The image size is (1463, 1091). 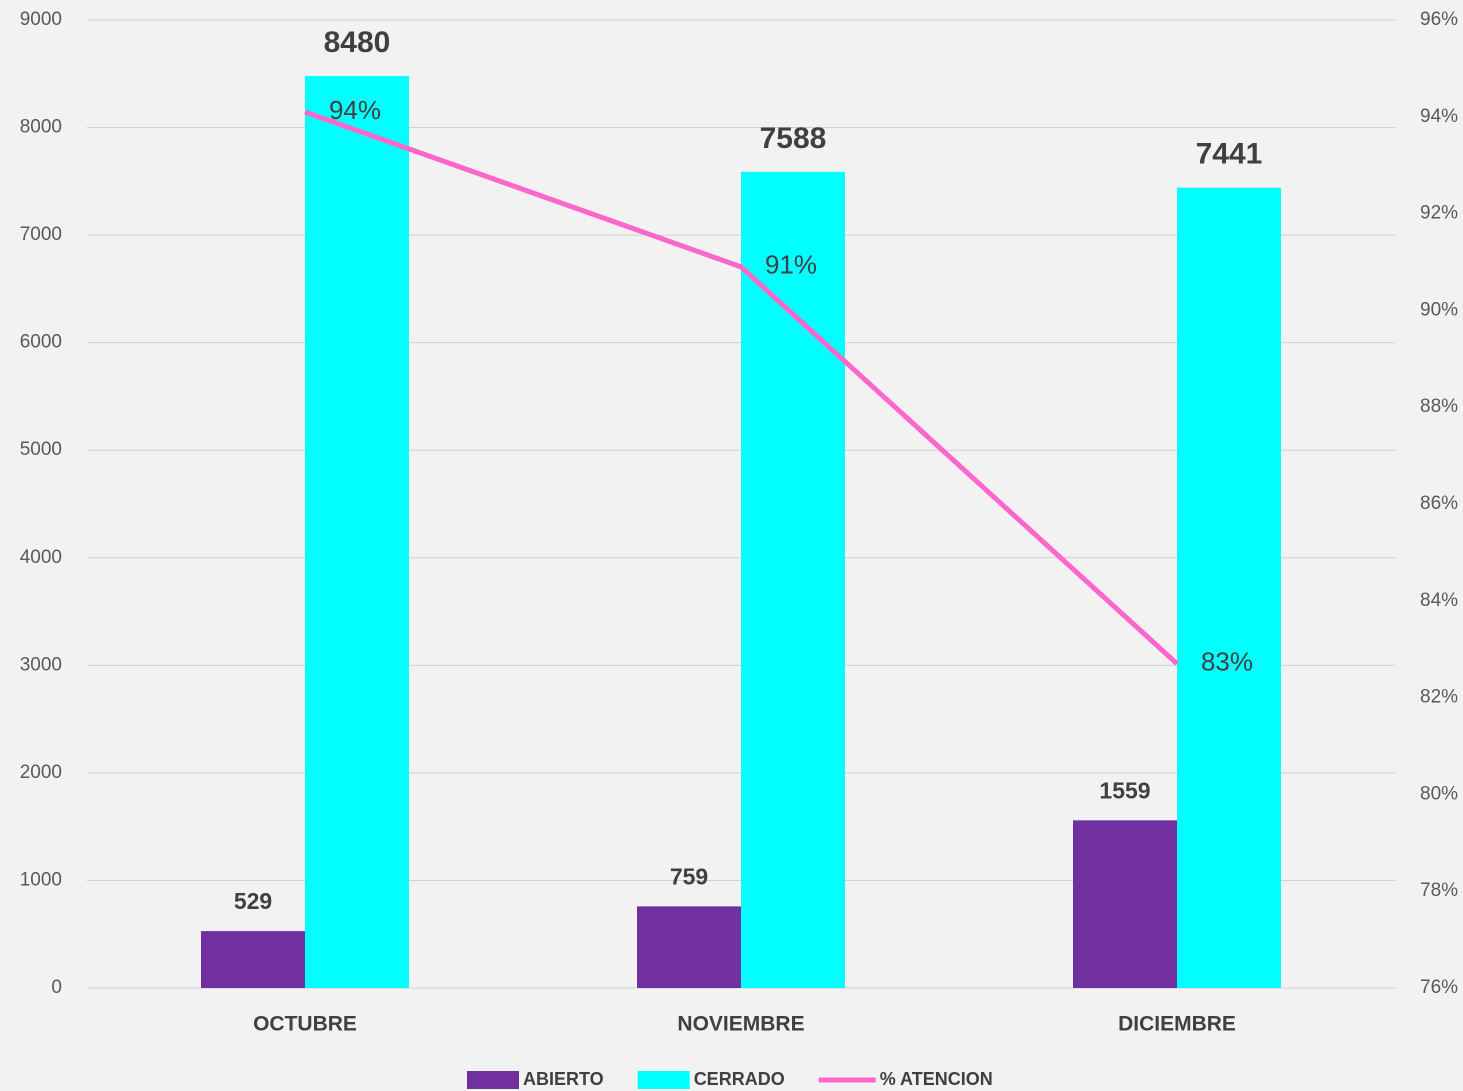 I want to click on y2-tick-label: 80%, so click(x=1439, y=793).